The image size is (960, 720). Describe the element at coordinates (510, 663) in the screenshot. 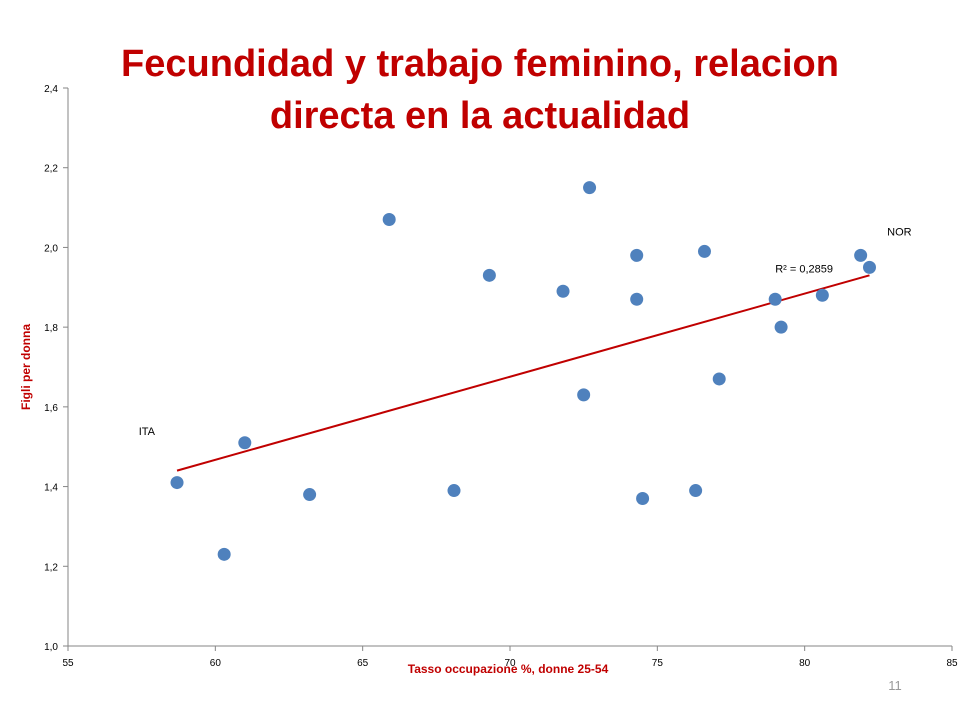

I see `x-tick-label: 70` at that location.